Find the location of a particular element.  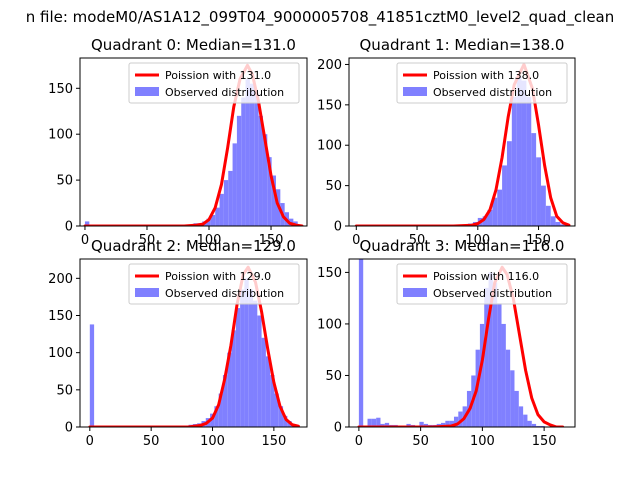

legend-entry-poisson: Poission with 129.0 is located at coordinates (218, 276).